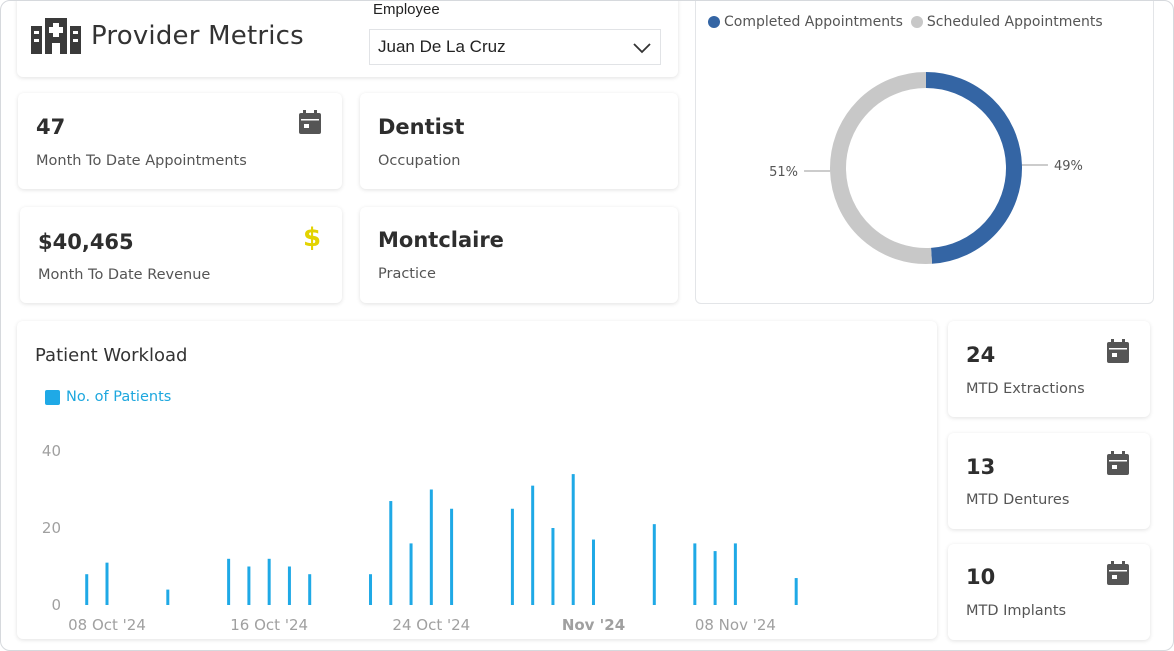 This screenshot has width=1174, height=651. What do you see at coordinates (51, 451) in the screenshot?
I see `y-tick-label: 40` at bounding box center [51, 451].